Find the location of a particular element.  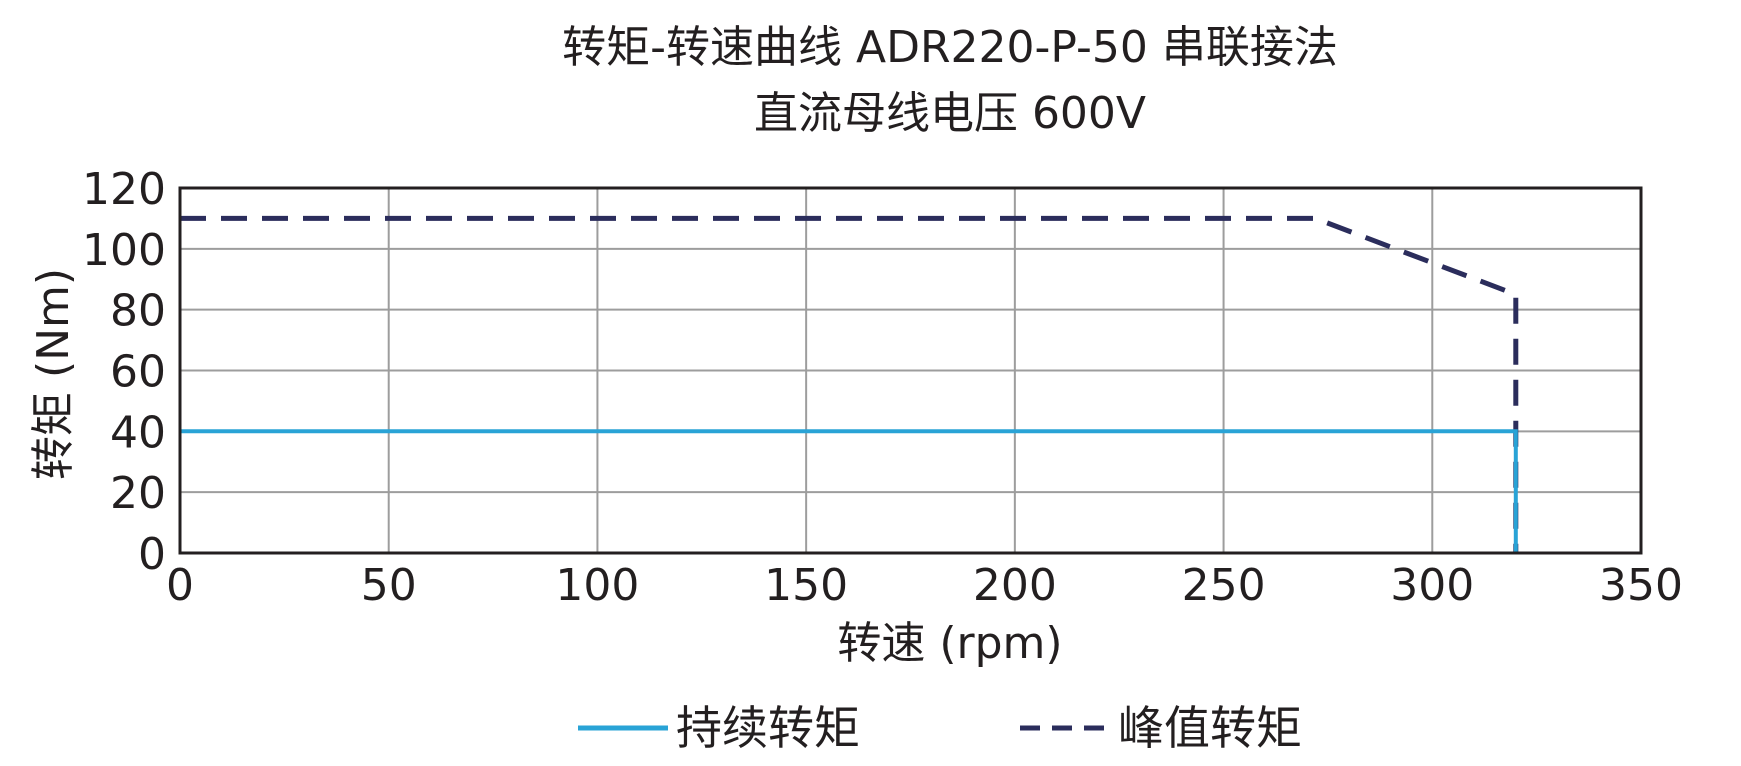

x-tick-label-100: 100 is located at coordinates (597, 585).